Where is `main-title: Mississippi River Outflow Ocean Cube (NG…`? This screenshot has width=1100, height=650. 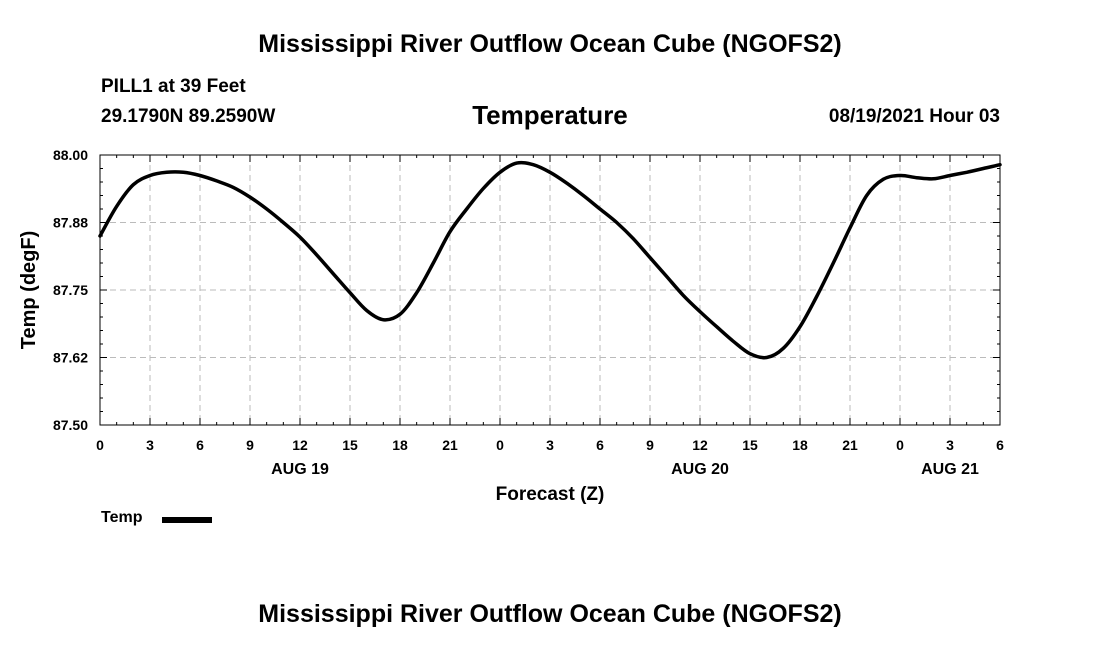 main-title: Mississippi River Outflow Ocean Cube (NG… is located at coordinates (550, 44).